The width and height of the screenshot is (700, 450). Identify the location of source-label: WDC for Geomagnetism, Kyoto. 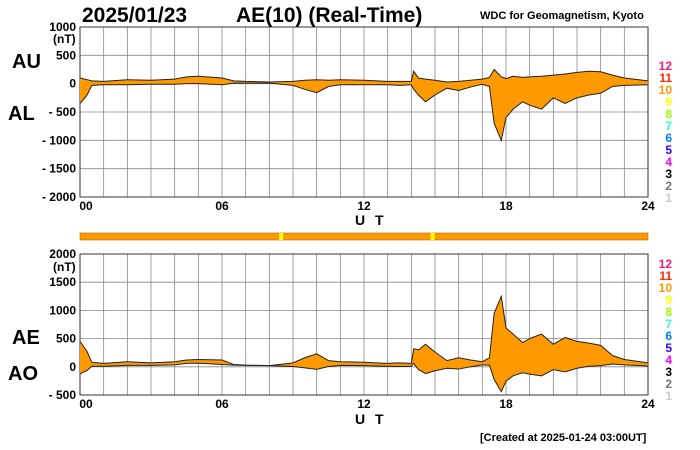
(562, 16).